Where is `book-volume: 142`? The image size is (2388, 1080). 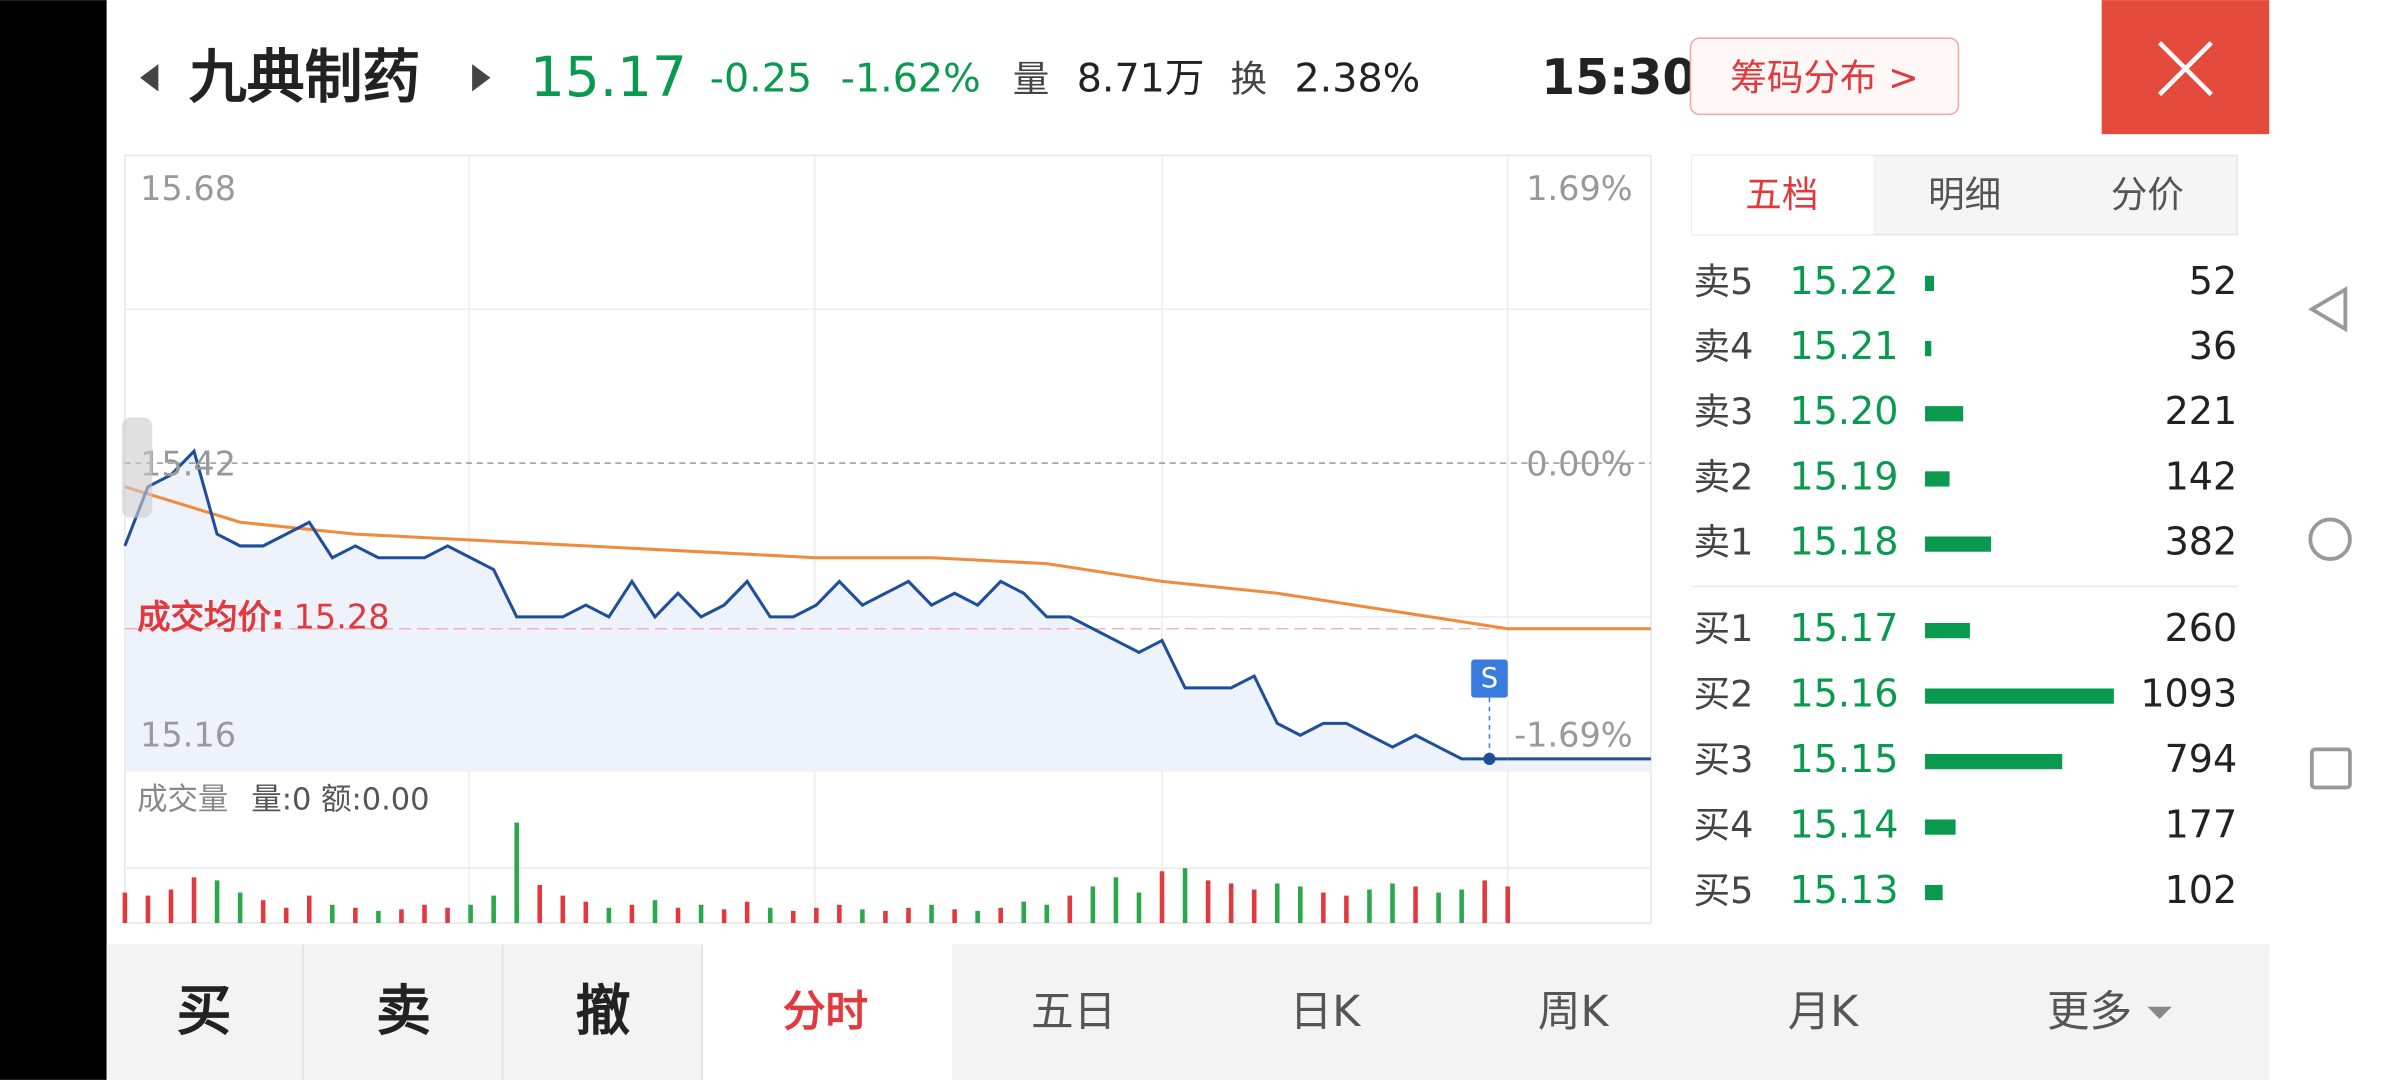
book-volume: 142 is located at coordinates (2201, 476).